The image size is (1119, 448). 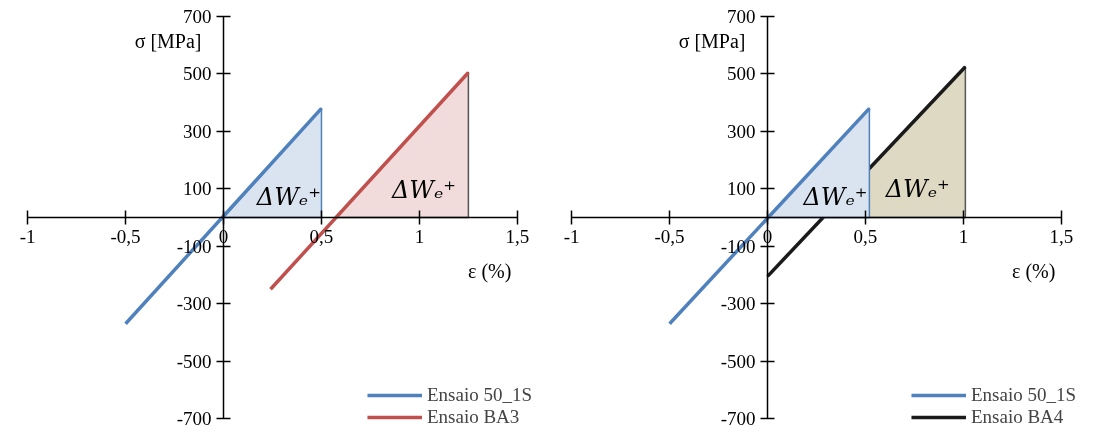 What do you see at coordinates (865, 236) in the screenshot?
I see `x-tick-label: 0,5` at bounding box center [865, 236].